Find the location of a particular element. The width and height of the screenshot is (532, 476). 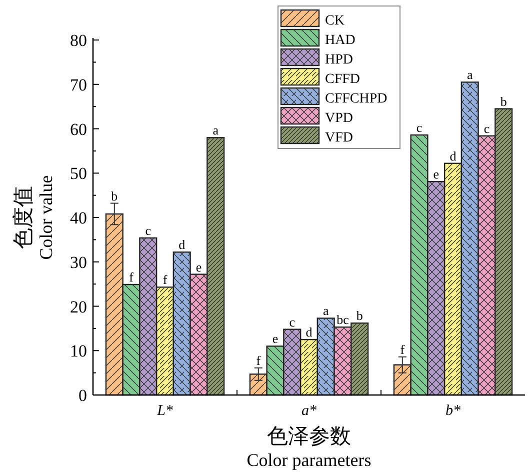

legend-label: HPD is located at coordinates (339, 60).